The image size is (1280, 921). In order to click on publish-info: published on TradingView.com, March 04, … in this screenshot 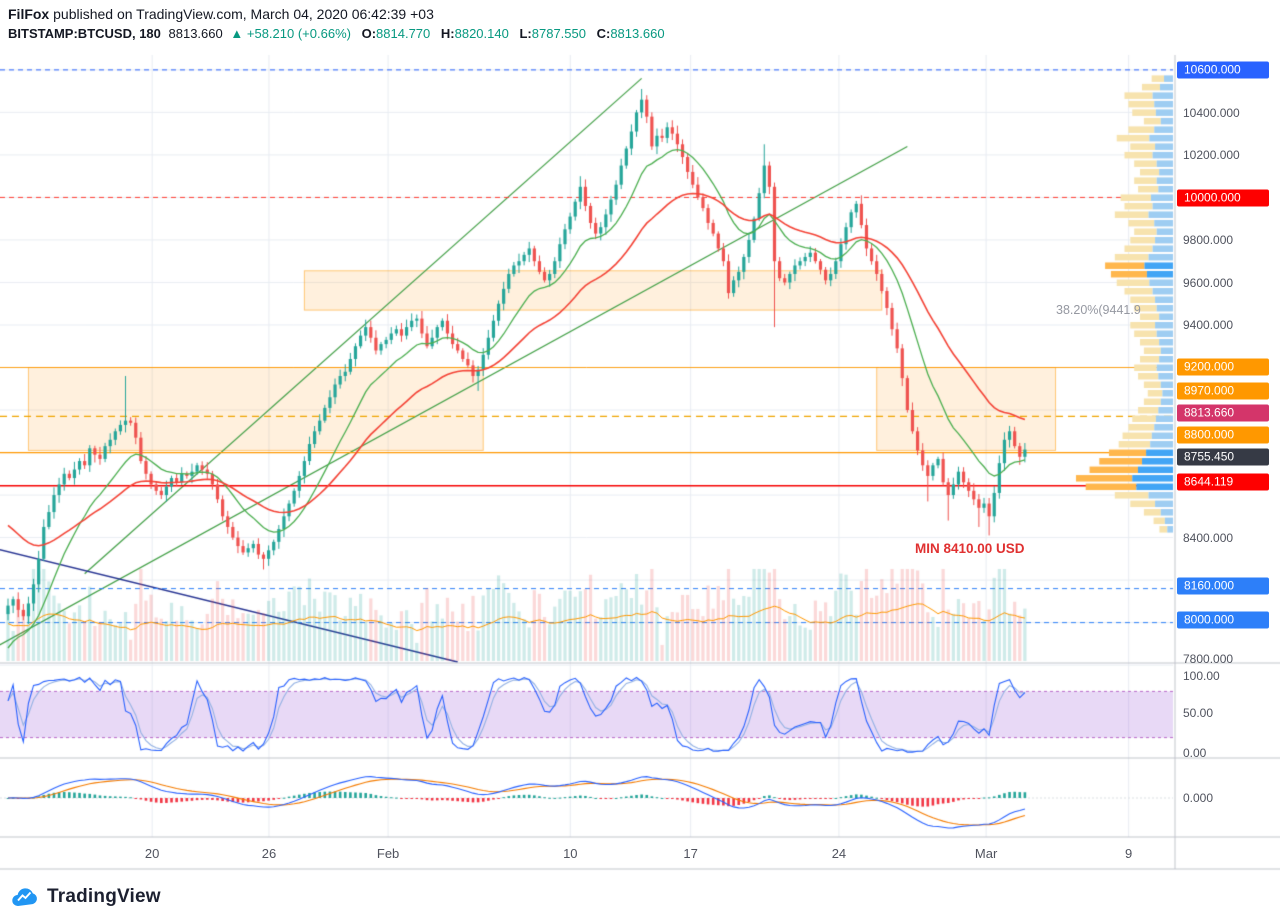, I will do `click(241, 14)`.